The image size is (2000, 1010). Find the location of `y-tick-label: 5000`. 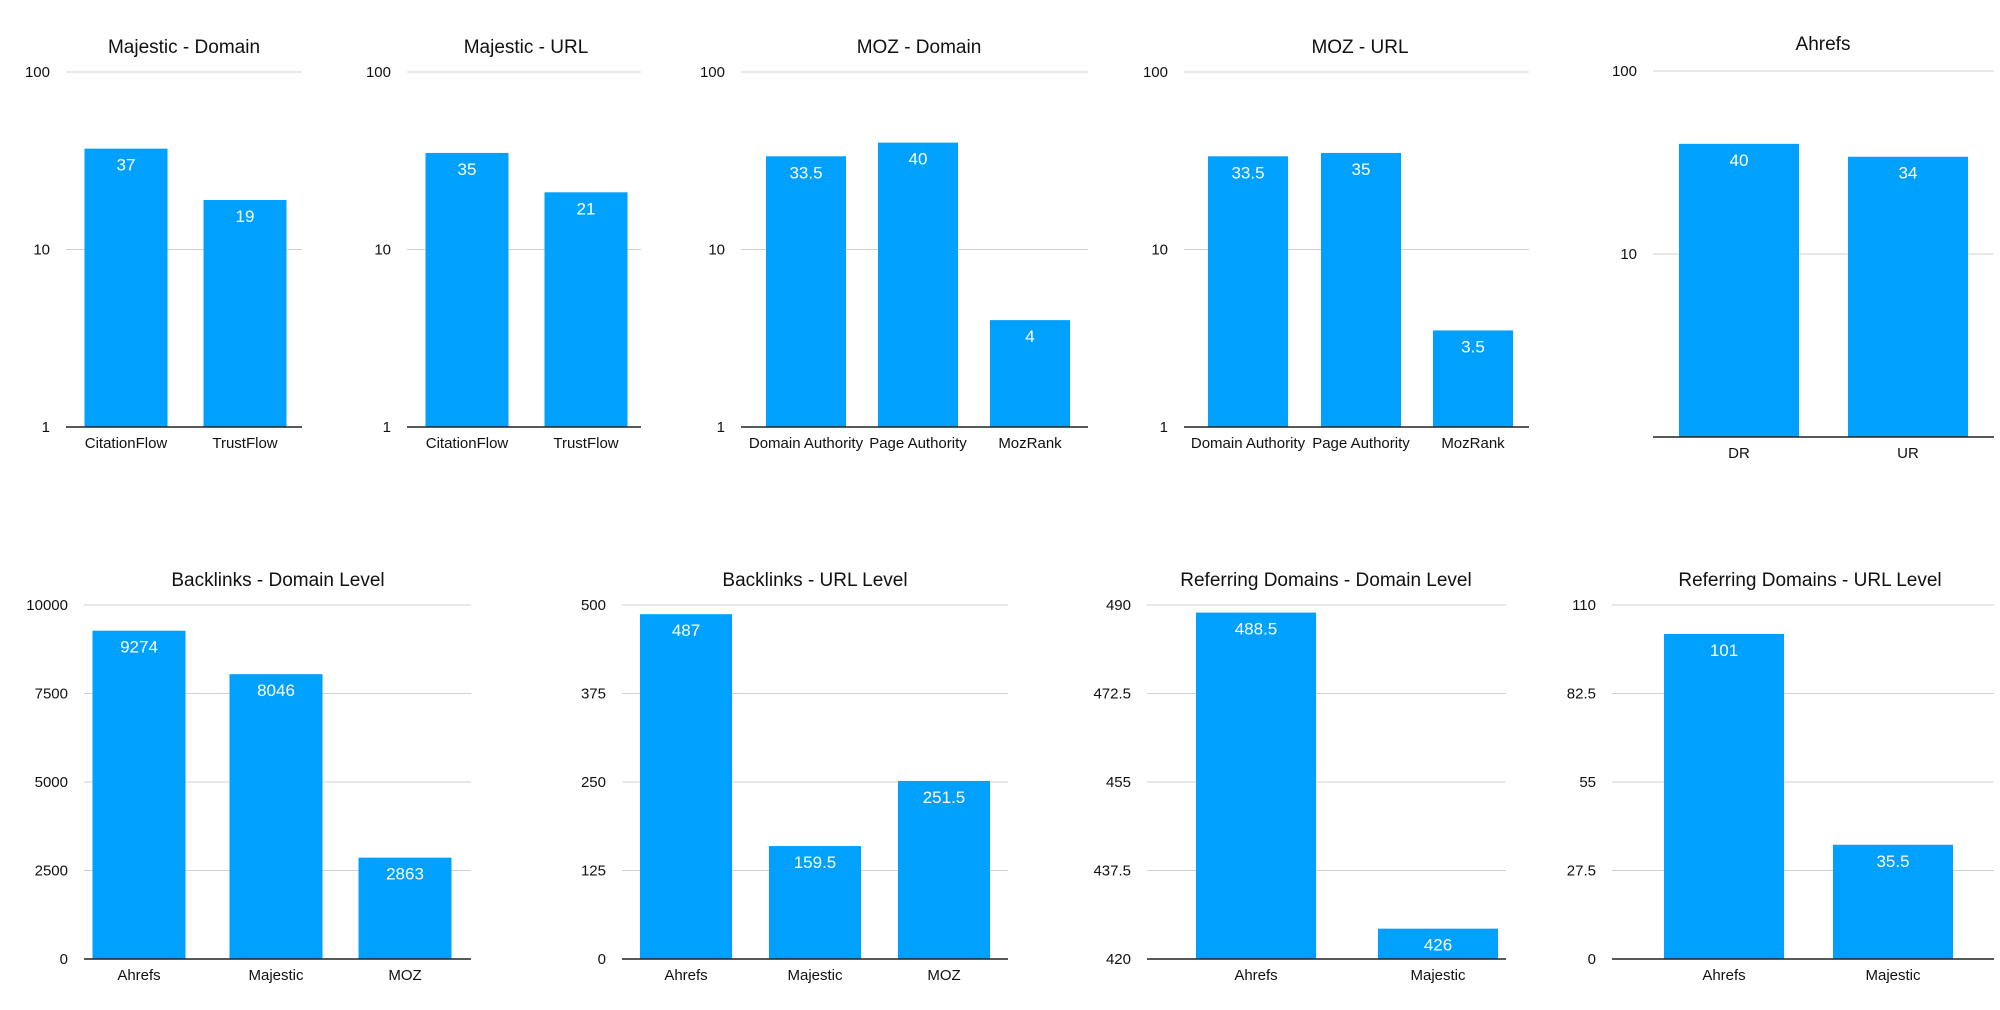

y-tick-label: 5000 is located at coordinates (51, 782).